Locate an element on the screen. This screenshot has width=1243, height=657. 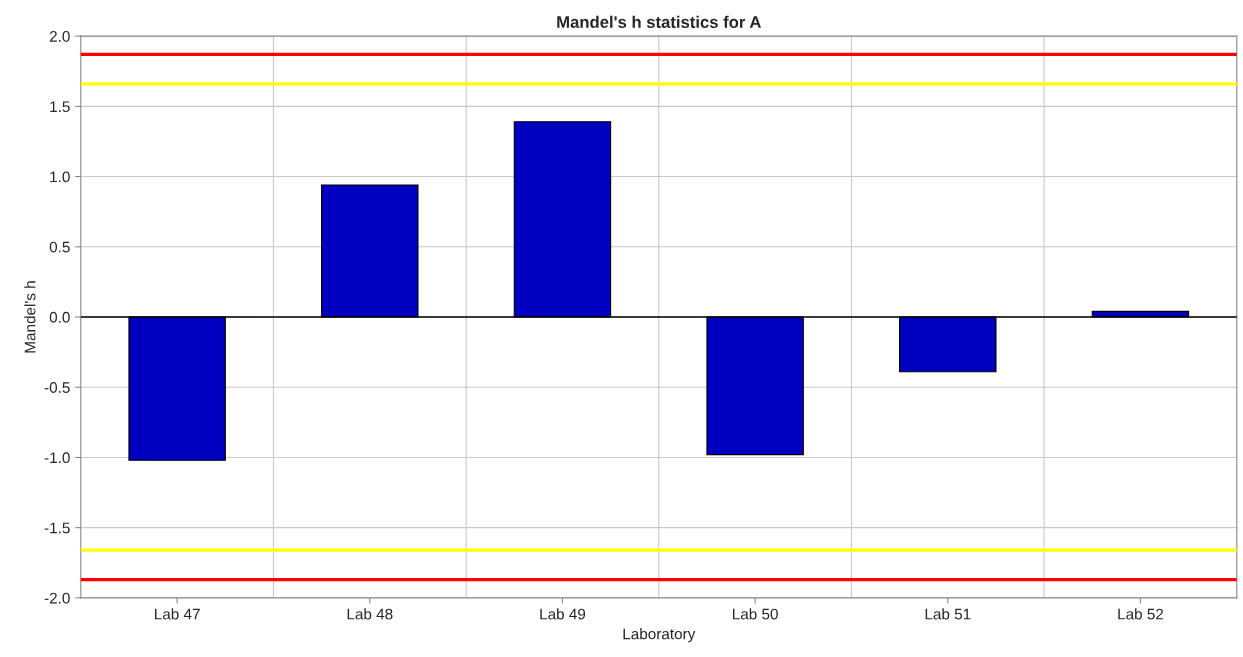
x-tick-label: Lab 47 is located at coordinates (177, 614).